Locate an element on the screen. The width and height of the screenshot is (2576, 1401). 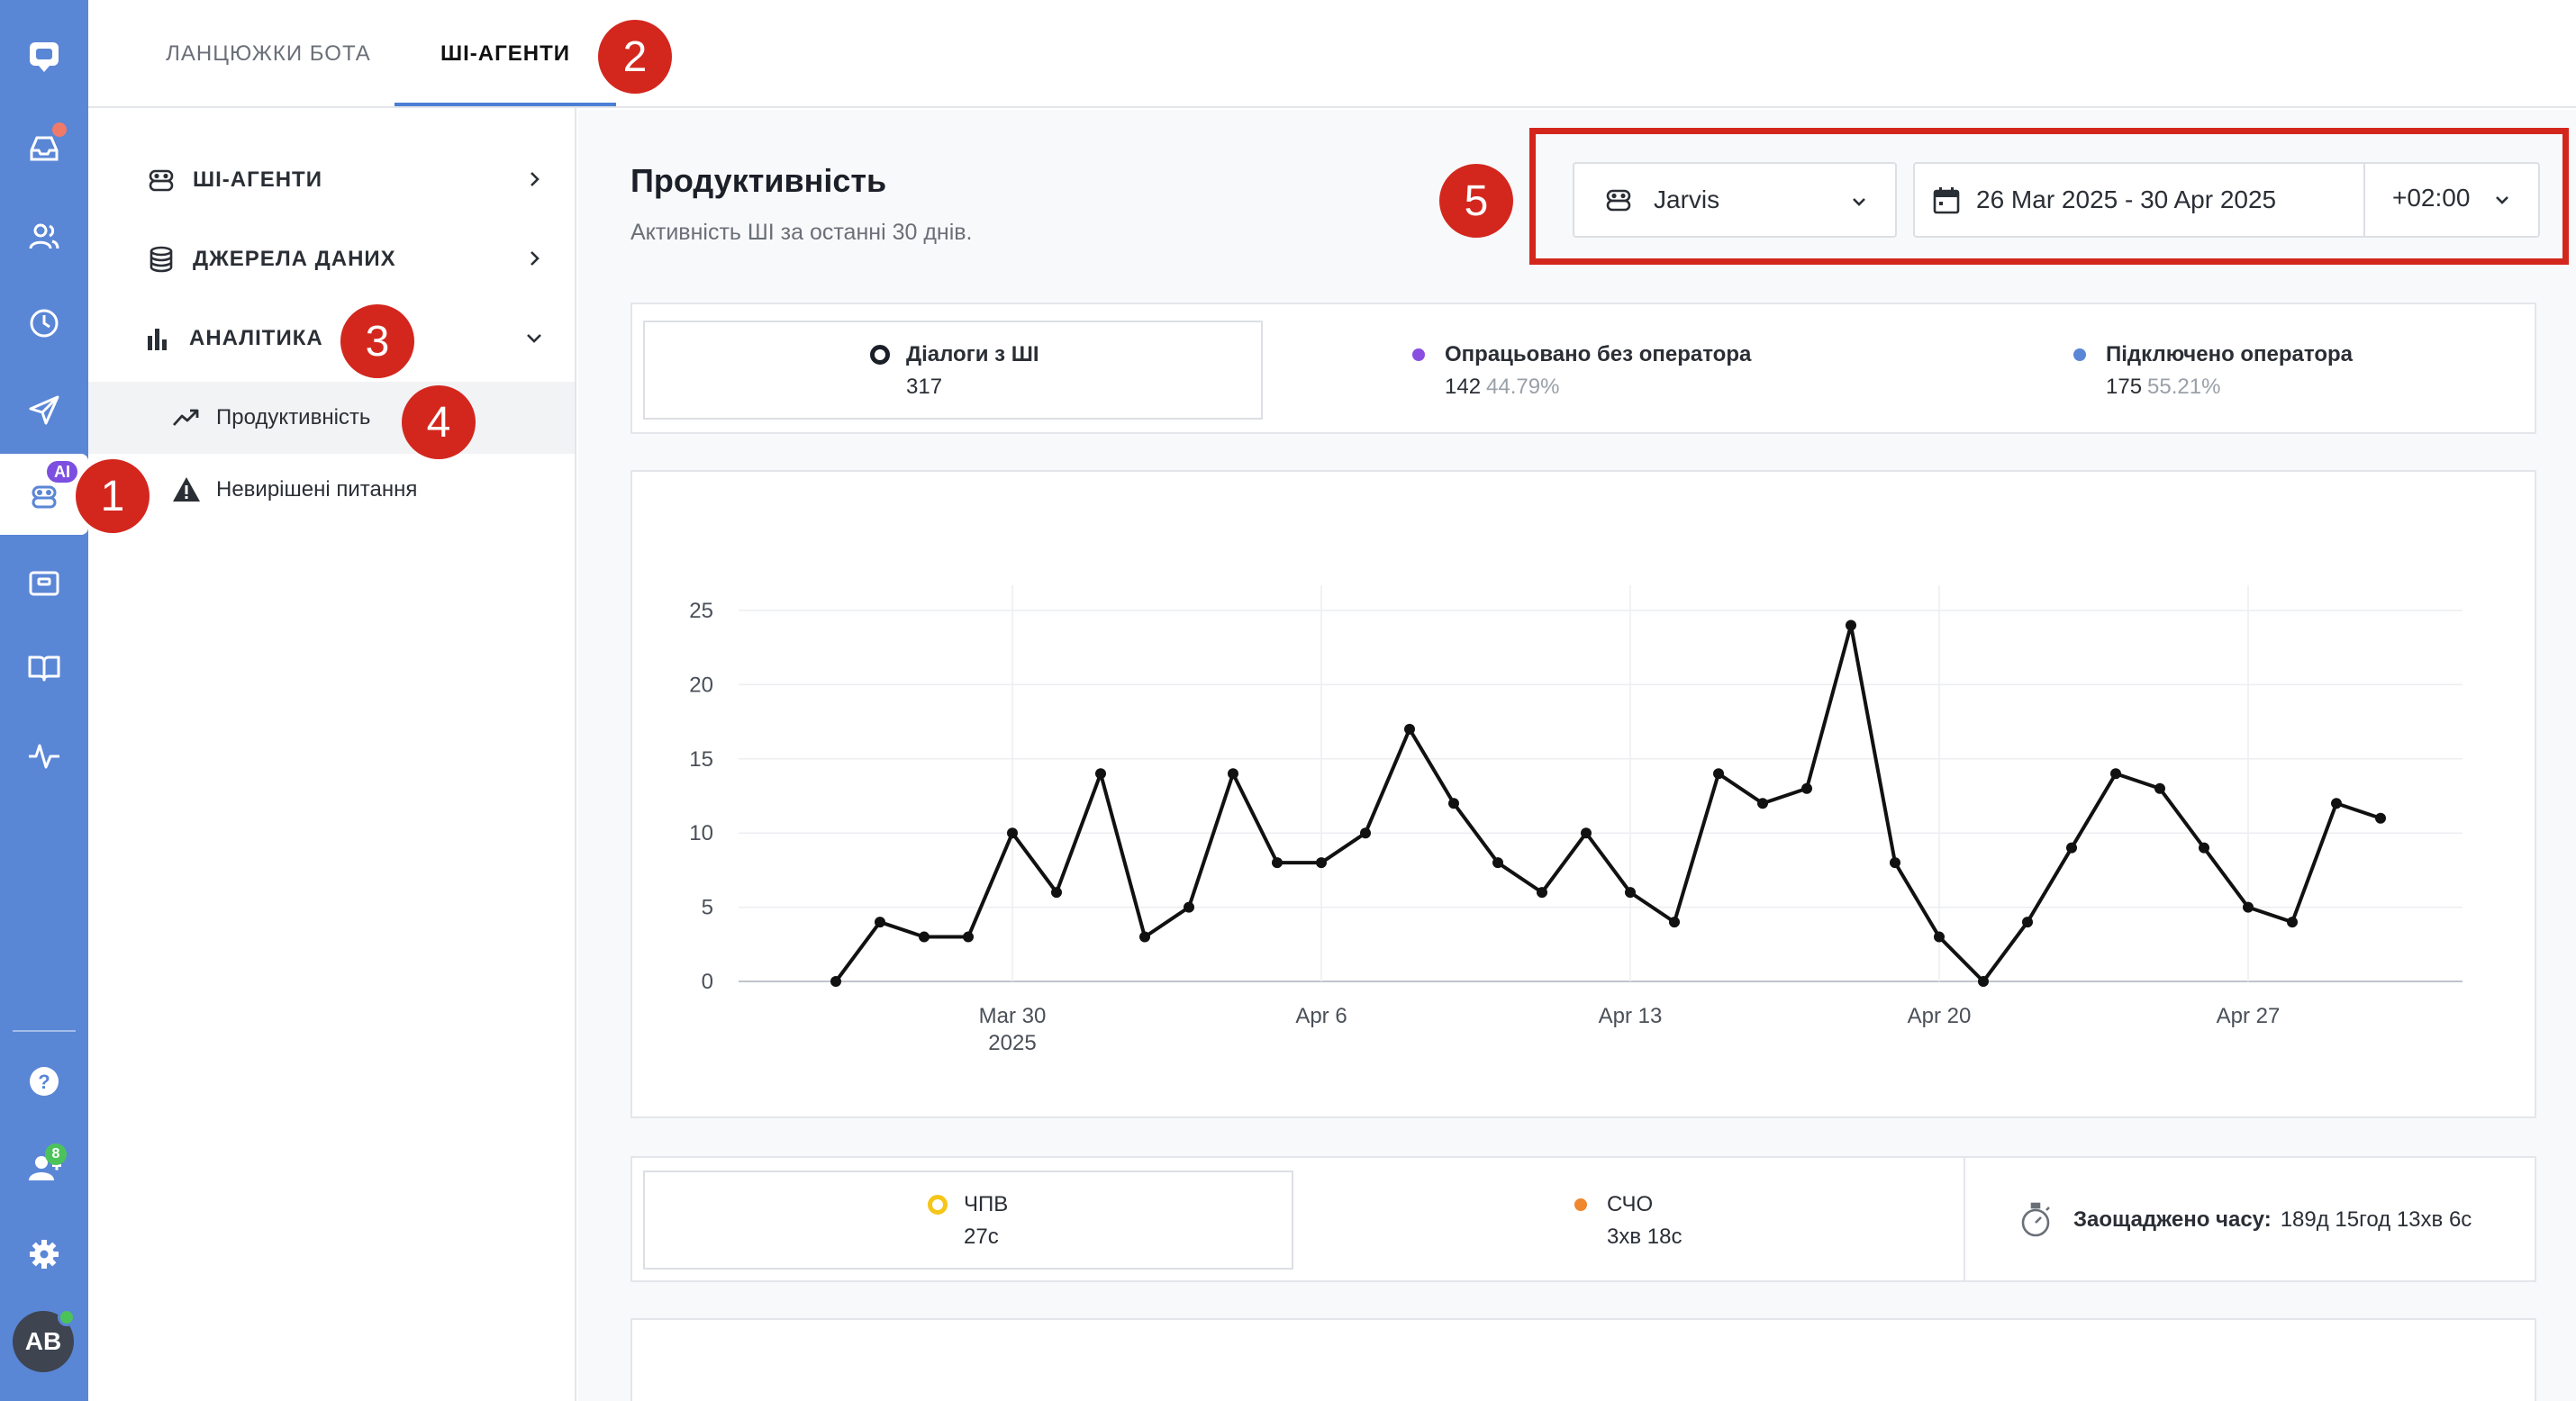
inbox-notification-dot is located at coordinates (60, 129).